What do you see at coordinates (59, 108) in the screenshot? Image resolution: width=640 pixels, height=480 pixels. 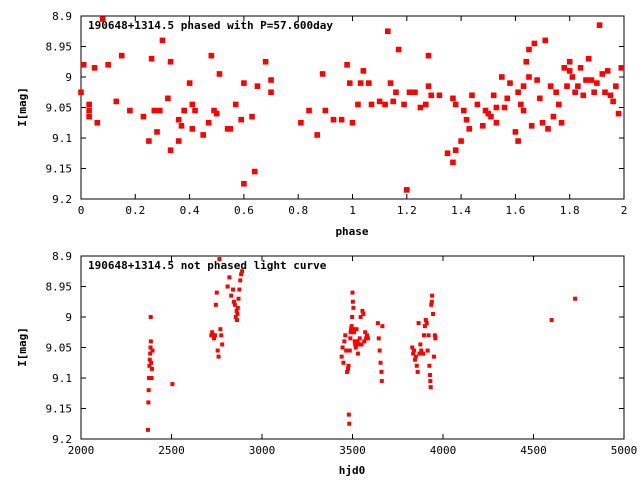 I see `y-tick-label: 9.05` at bounding box center [59, 108].